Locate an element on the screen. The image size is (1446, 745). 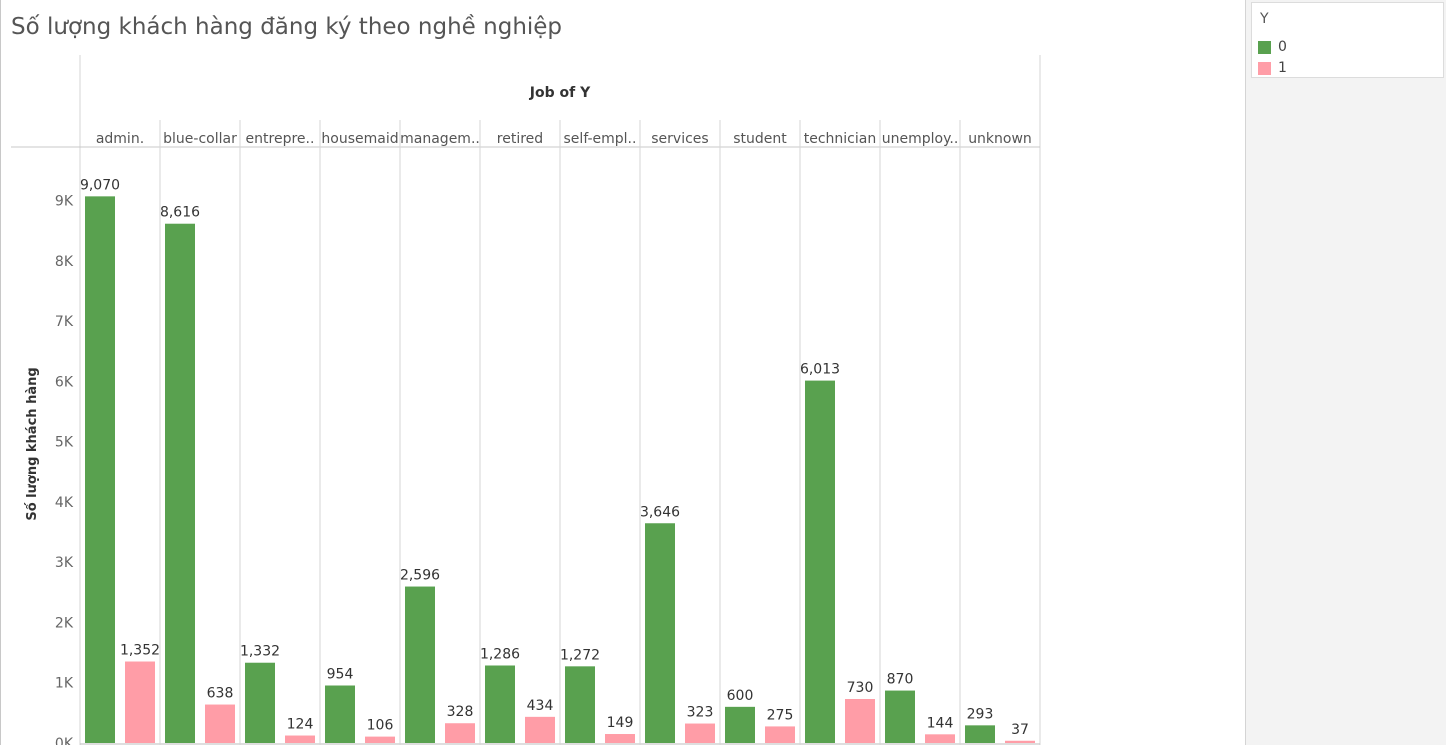
y-tick-label: 3K is located at coordinates (64, 563).